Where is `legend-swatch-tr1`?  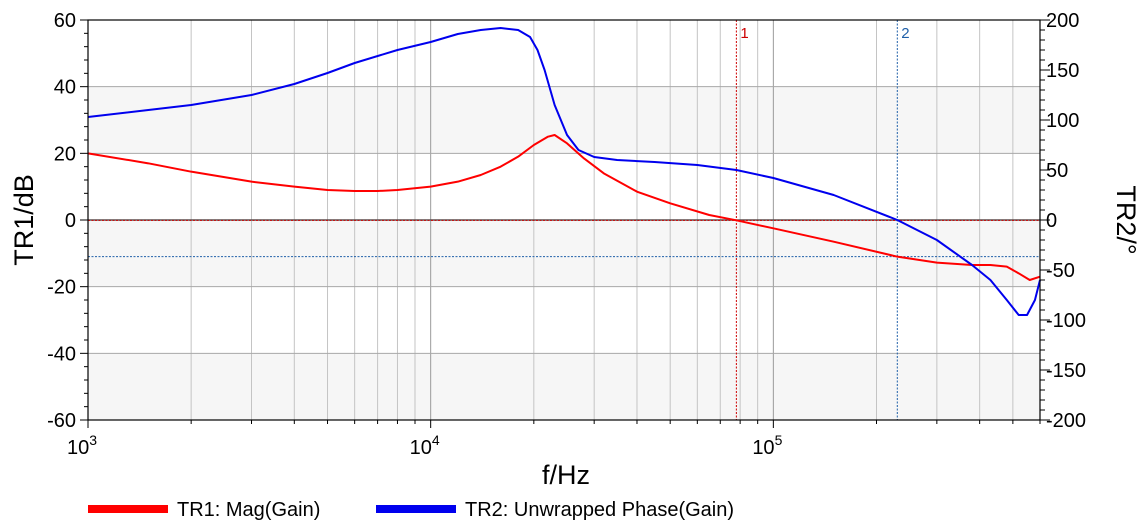 legend-swatch-tr1 is located at coordinates (128, 509).